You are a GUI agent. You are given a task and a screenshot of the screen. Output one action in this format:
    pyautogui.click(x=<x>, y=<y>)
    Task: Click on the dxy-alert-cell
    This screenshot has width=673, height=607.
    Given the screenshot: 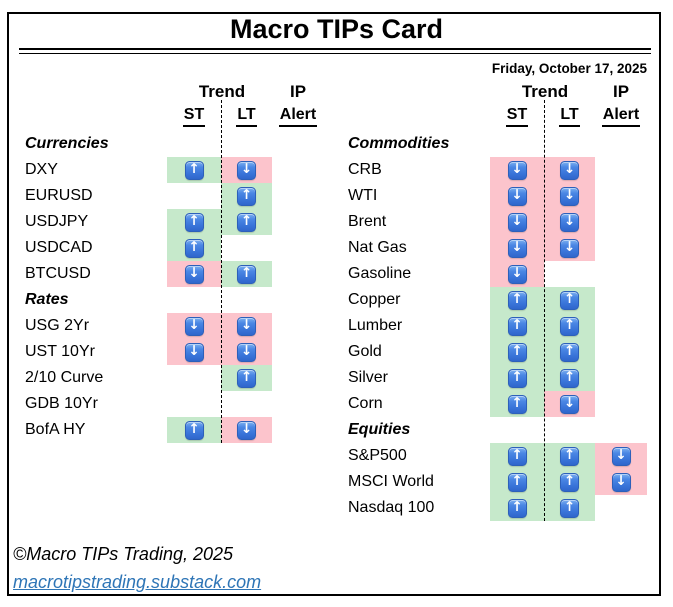 What is the action you would take?
    pyautogui.click(x=298, y=170)
    